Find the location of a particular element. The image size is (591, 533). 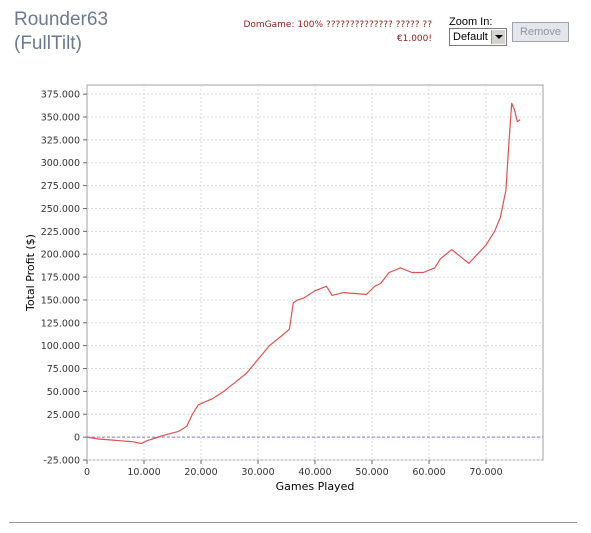

y-tick-label: 0 is located at coordinates (77, 438).